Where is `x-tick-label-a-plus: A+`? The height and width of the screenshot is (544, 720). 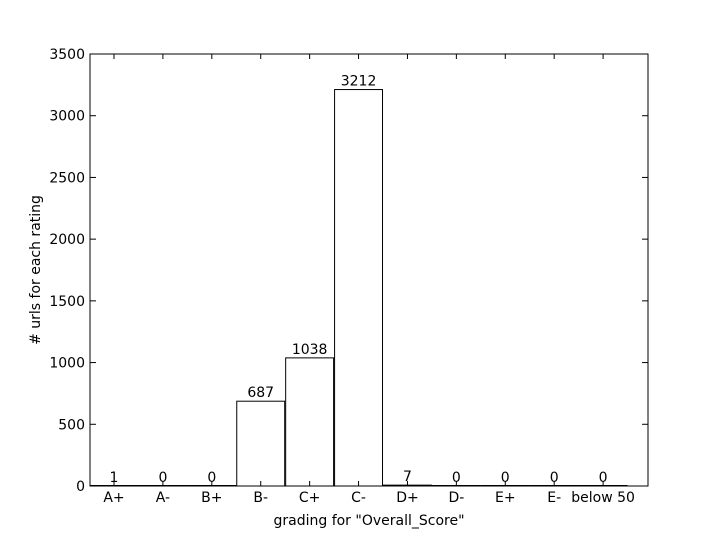 x-tick-label-a-plus: A+ is located at coordinates (113, 498).